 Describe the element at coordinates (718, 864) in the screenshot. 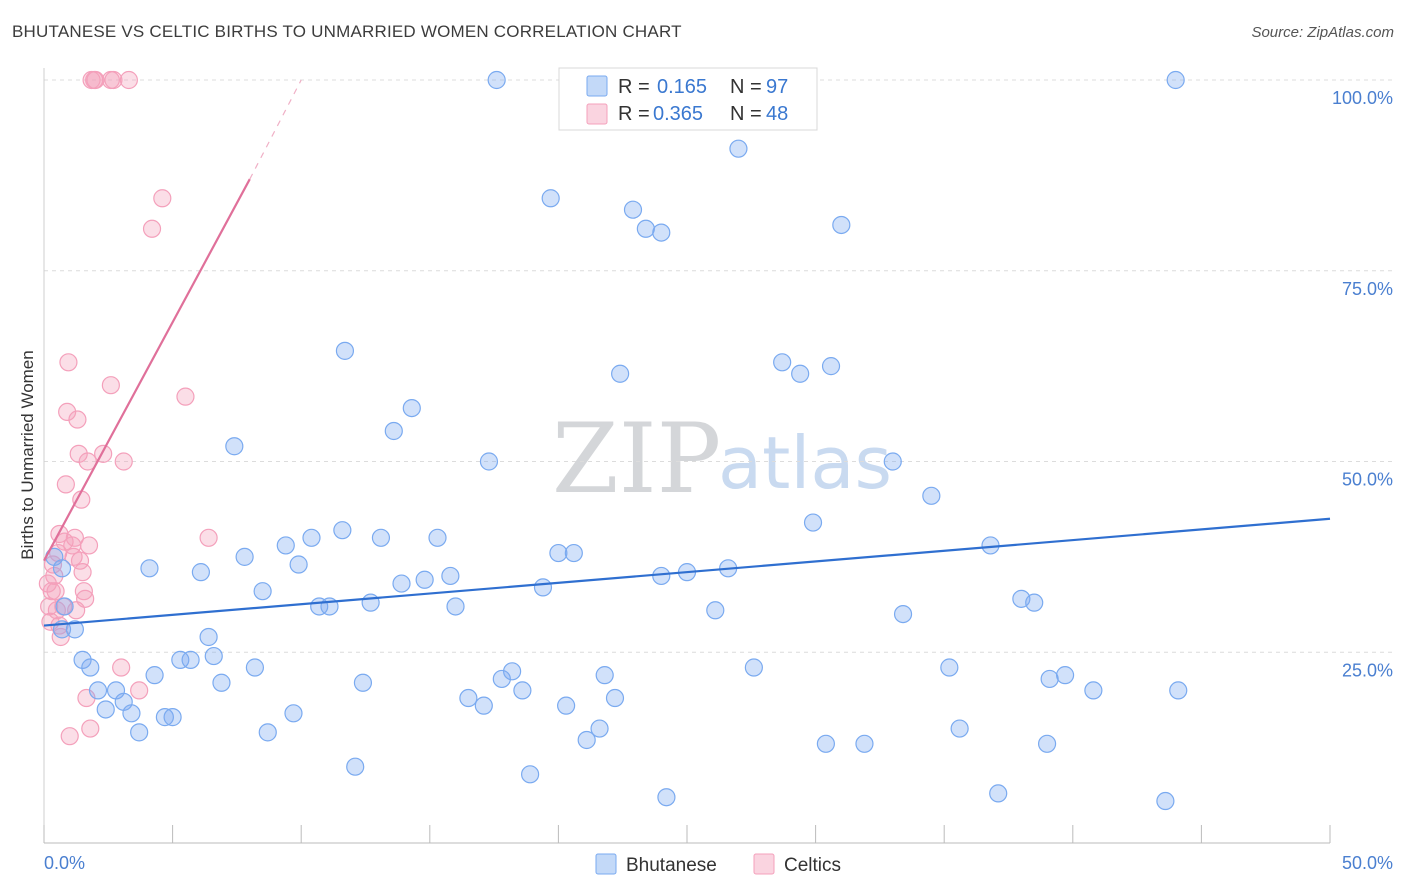

I see `series-legend: Bhutanese Celtics` at that location.